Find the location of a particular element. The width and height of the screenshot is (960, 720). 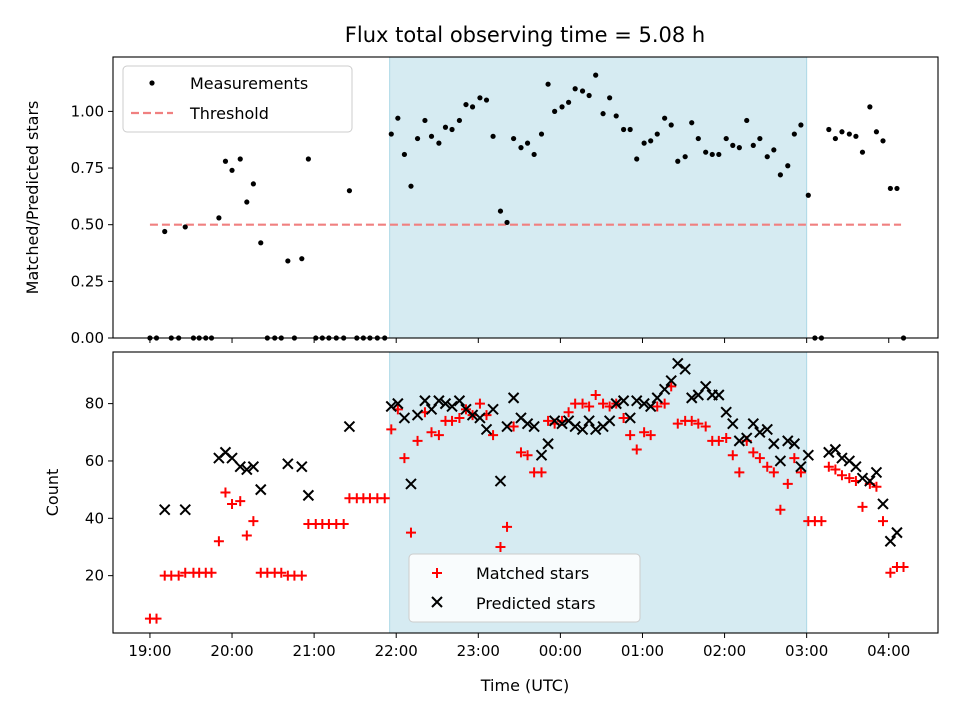

legend-box is located at coordinates (237, 99).